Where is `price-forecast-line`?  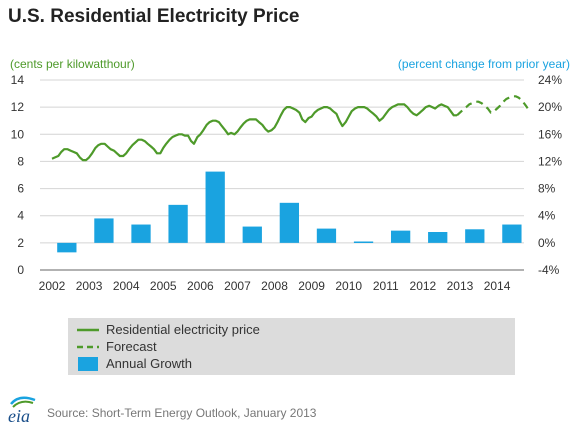
price-forecast-line is located at coordinates (494, 106).